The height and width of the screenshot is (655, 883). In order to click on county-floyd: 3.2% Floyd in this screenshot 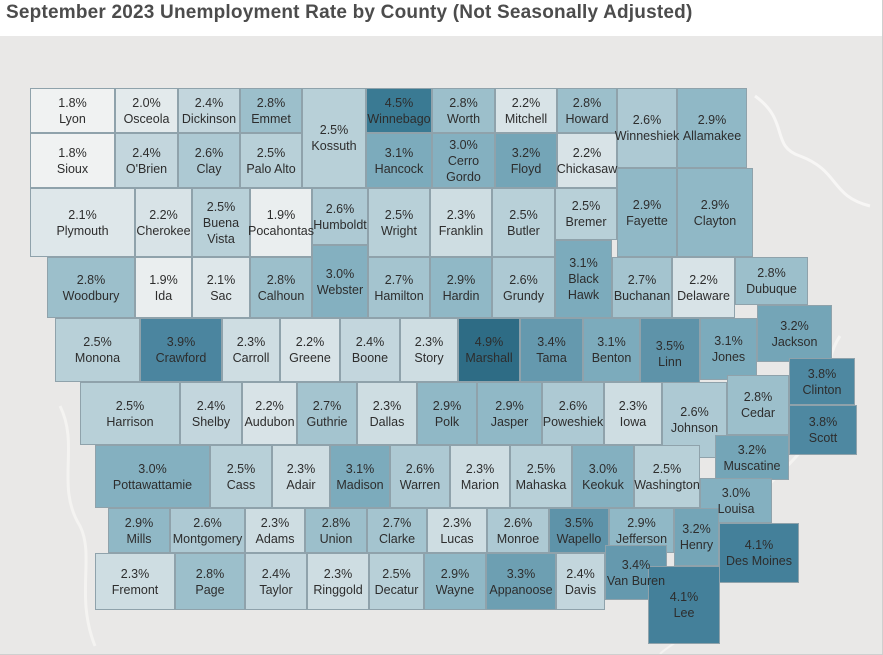, I will do `click(526, 160)`.